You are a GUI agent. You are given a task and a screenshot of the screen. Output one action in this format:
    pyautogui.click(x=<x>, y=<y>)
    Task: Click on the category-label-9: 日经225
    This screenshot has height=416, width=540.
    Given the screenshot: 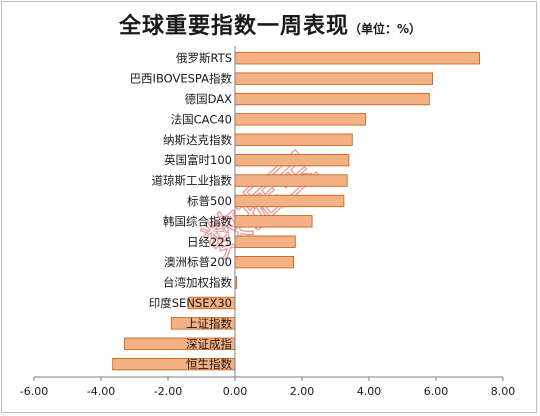 What is the action you would take?
    pyautogui.click(x=209, y=242)
    